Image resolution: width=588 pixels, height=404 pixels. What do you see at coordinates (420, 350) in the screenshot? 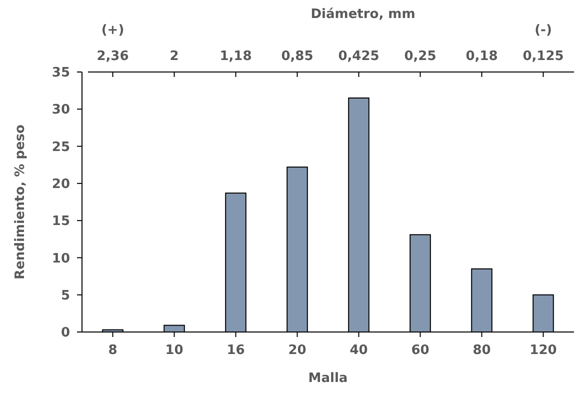
I see `x-tick-label: 60` at bounding box center [420, 350].